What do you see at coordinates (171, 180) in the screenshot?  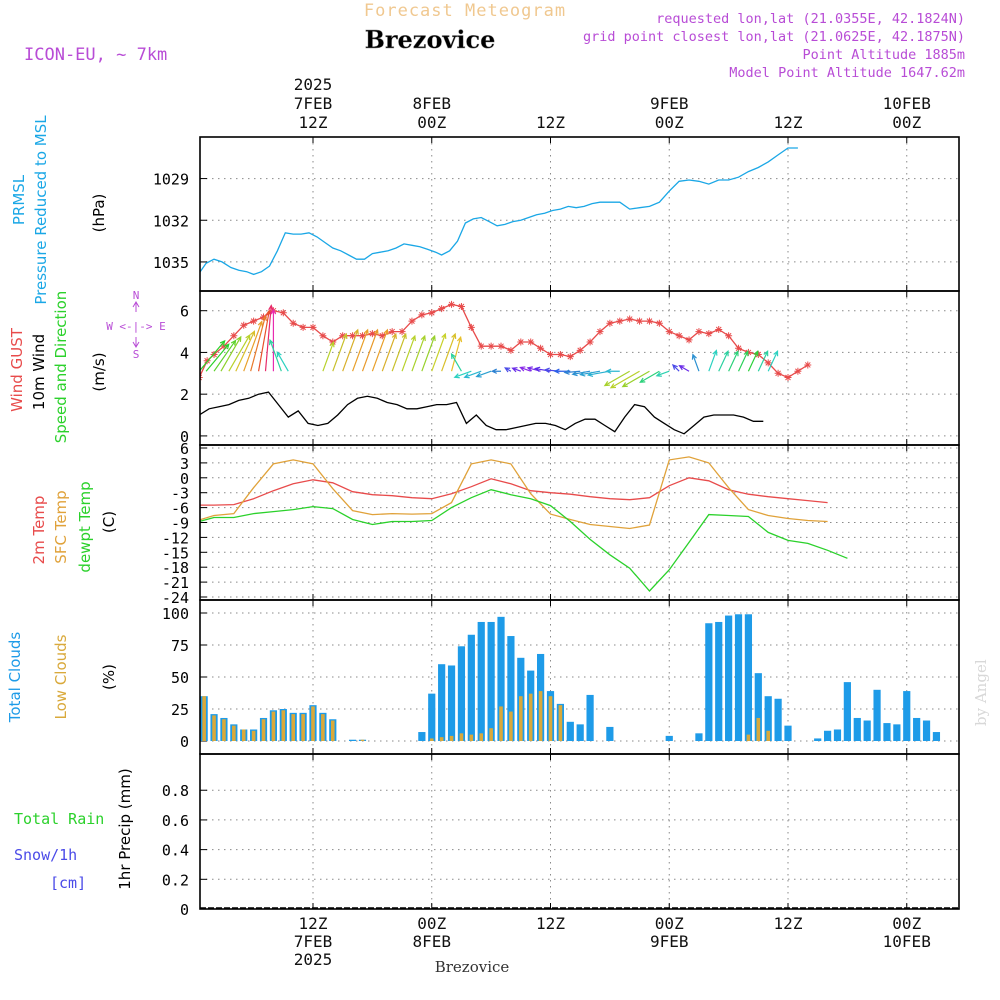 I see `y-tick-label: 1029` at bounding box center [171, 180].